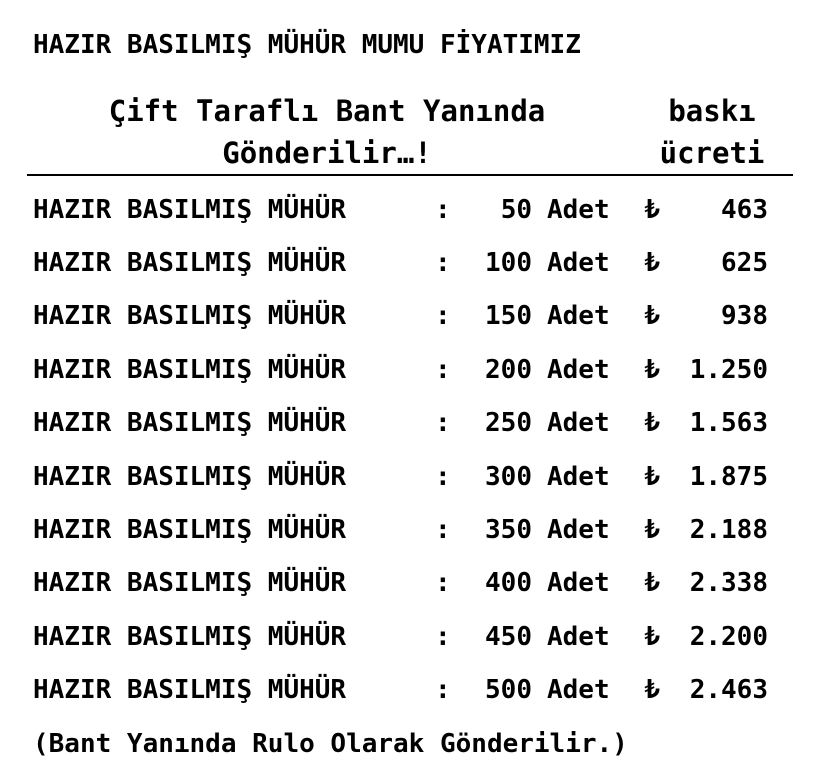 This screenshot has width=823, height=764. I want to click on price-value: 2.338, so click(728, 583).